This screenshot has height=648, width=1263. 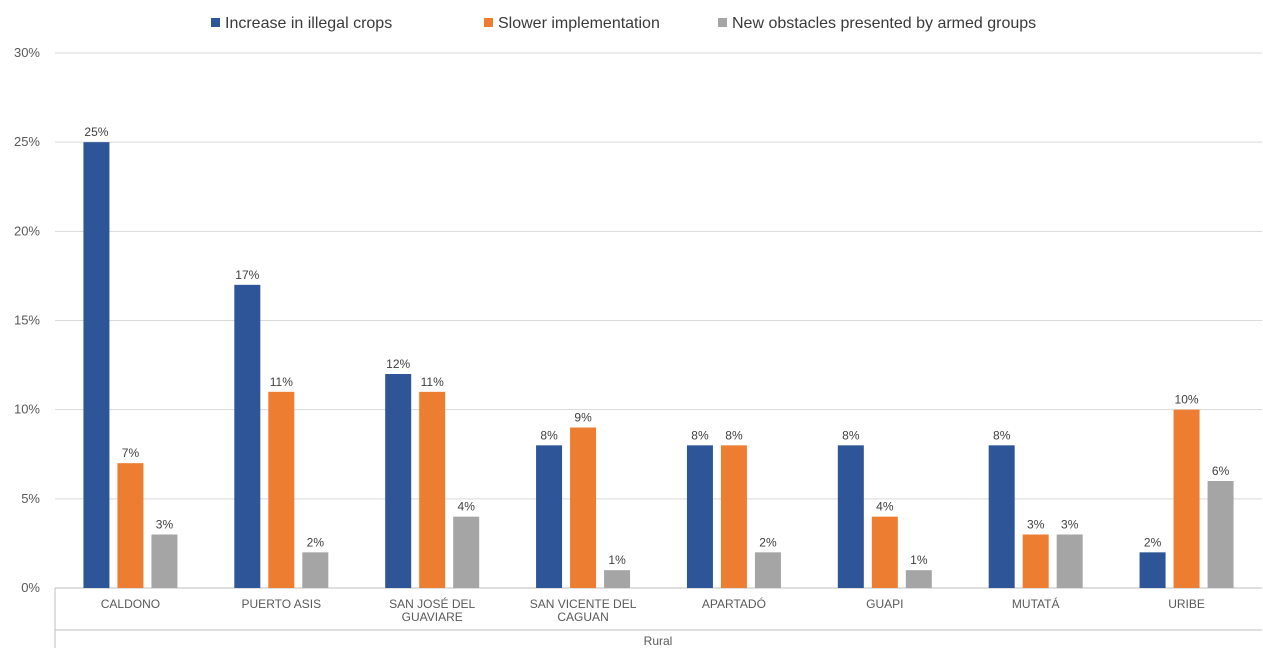 What do you see at coordinates (734, 603) in the screenshot?
I see `category-label: APARTADÓ` at bounding box center [734, 603].